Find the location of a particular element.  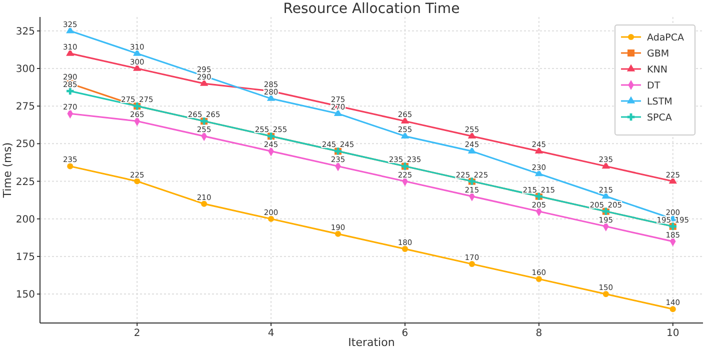

x-tick-label: 6 is located at coordinates (405, 333).